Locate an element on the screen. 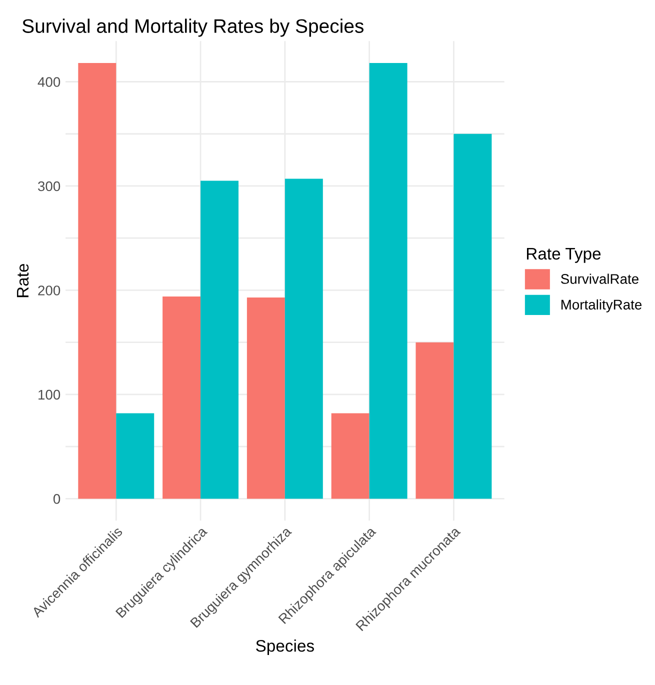 The image size is (655, 685). legend-title: Rate Type is located at coordinates (563, 255).